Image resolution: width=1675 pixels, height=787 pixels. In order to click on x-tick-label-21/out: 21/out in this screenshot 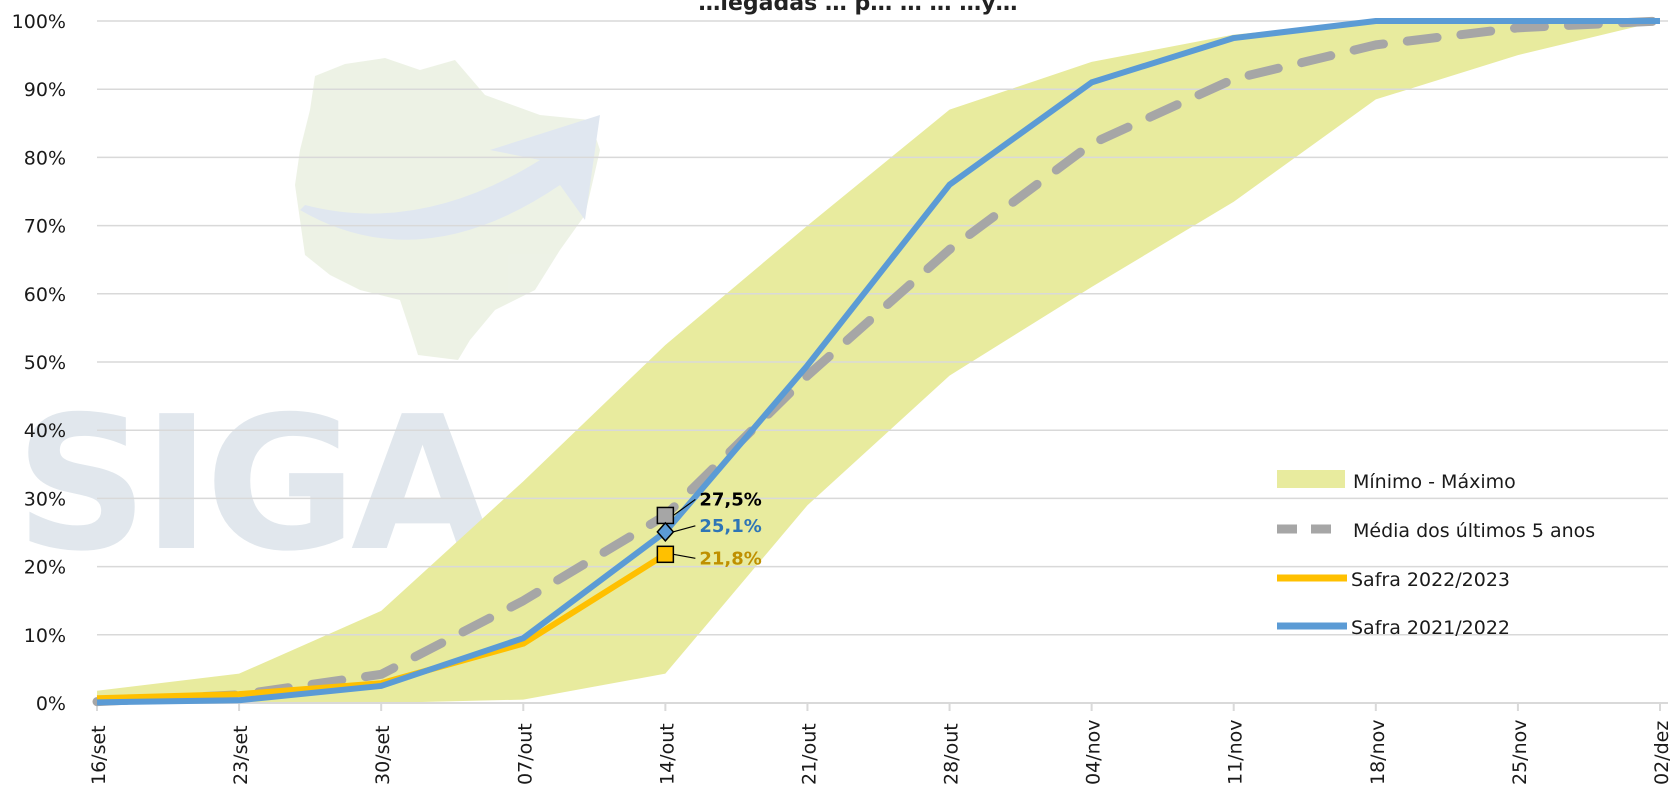, I will do `click(809, 754)`.